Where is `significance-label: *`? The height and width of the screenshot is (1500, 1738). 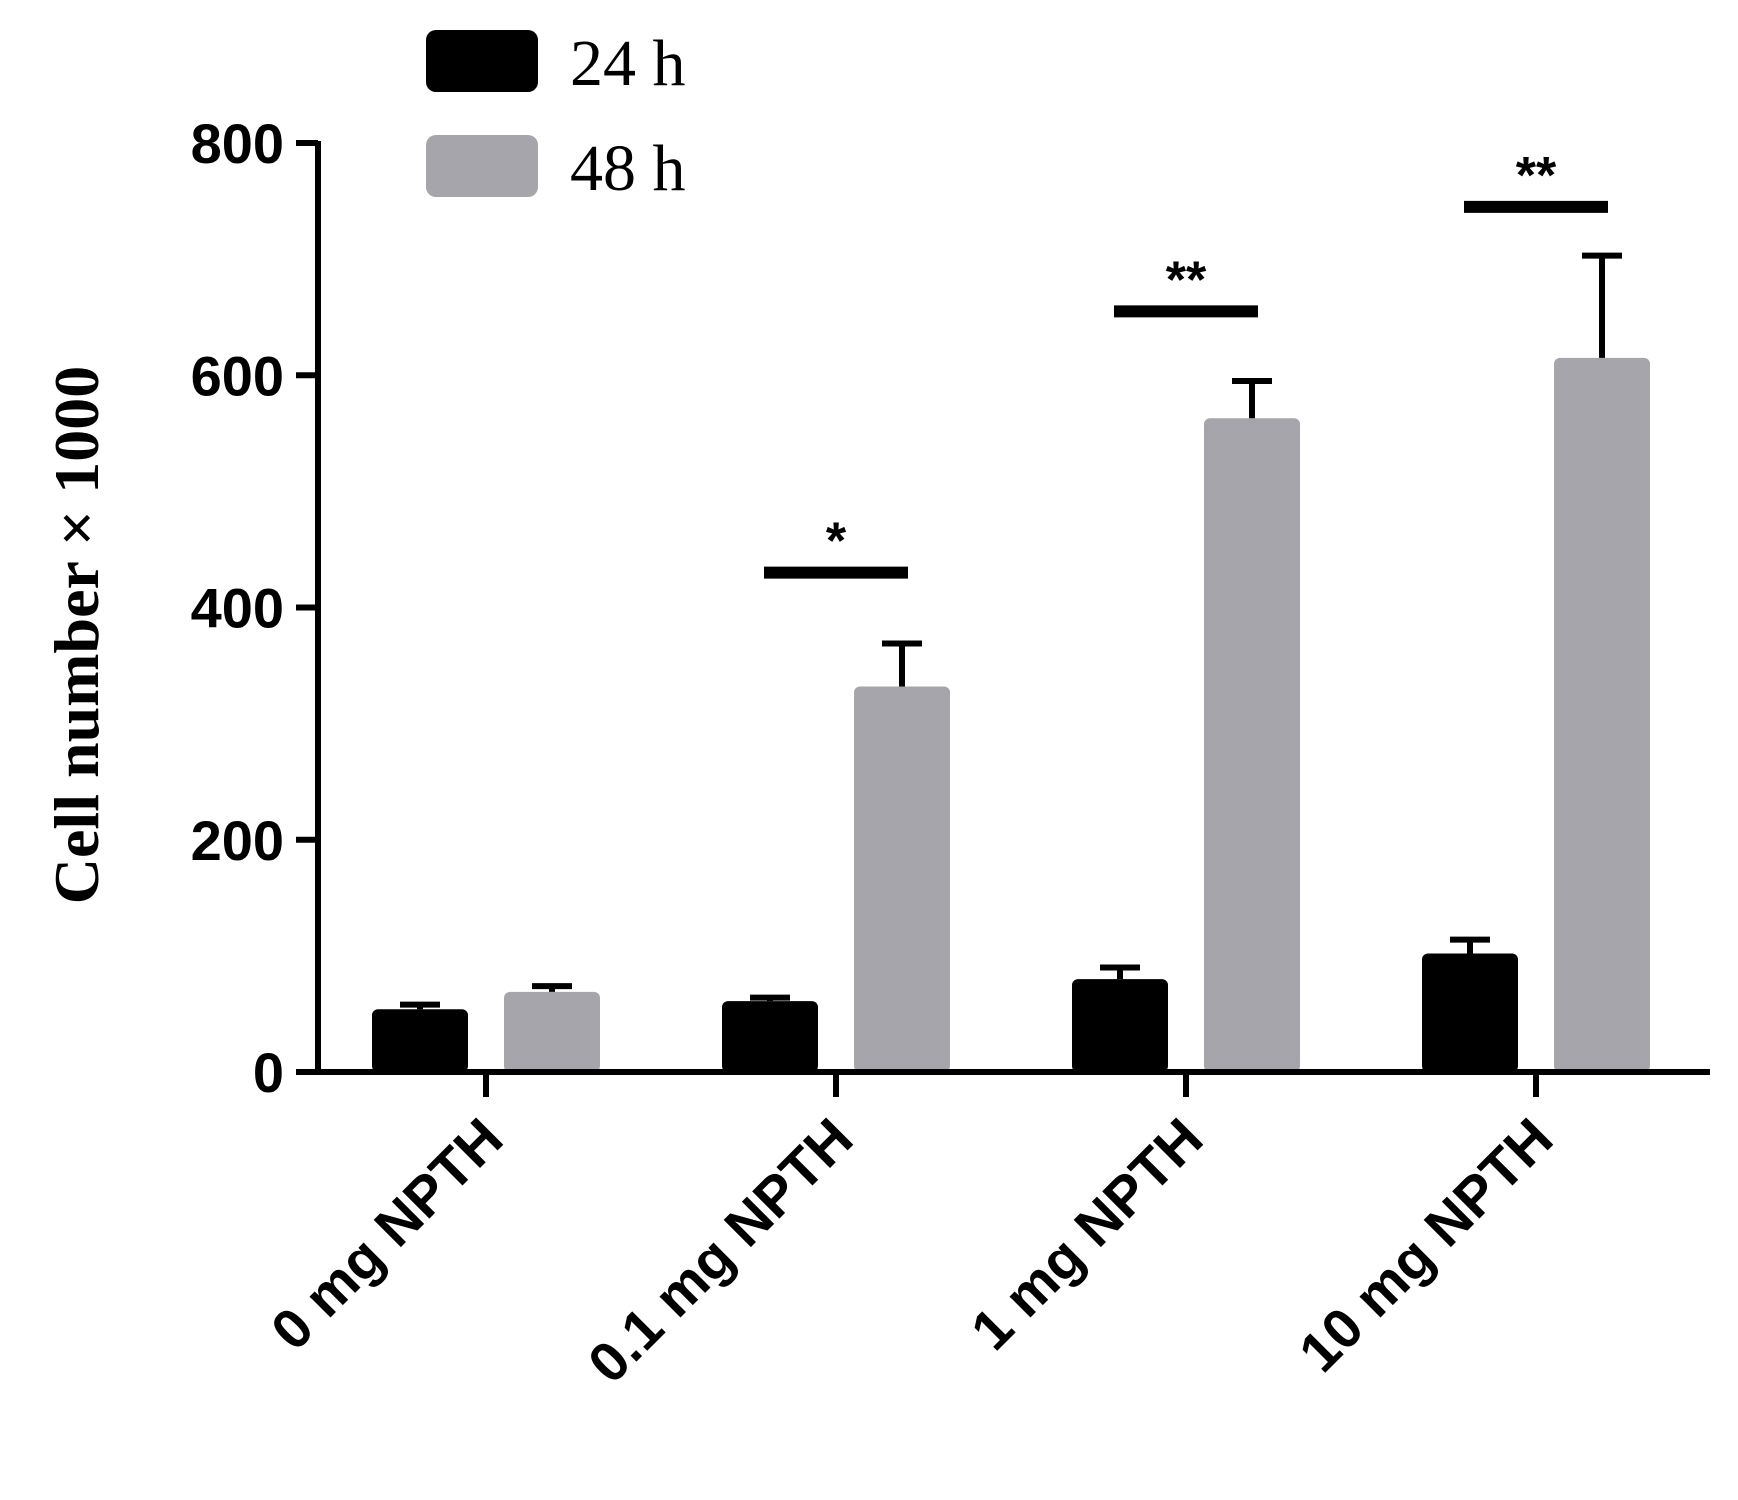 significance-label: * is located at coordinates (836, 542).